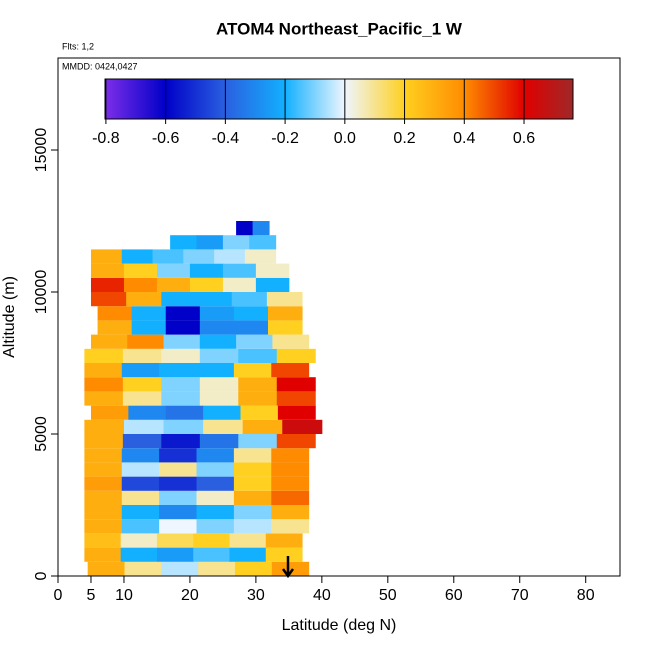 The width and height of the screenshot is (650, 655). Describe the element at coordinates (100, 66) in the screenshot. I see `note: MMDD: 0424,0427` at that location.